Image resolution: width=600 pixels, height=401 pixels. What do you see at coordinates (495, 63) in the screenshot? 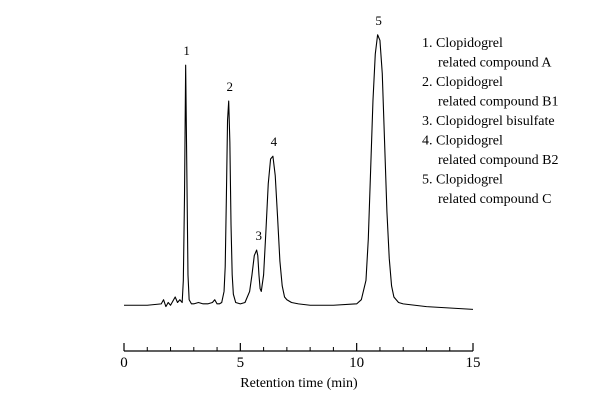
I see `legend-line: related compound A` at bounding box center [495, 63].